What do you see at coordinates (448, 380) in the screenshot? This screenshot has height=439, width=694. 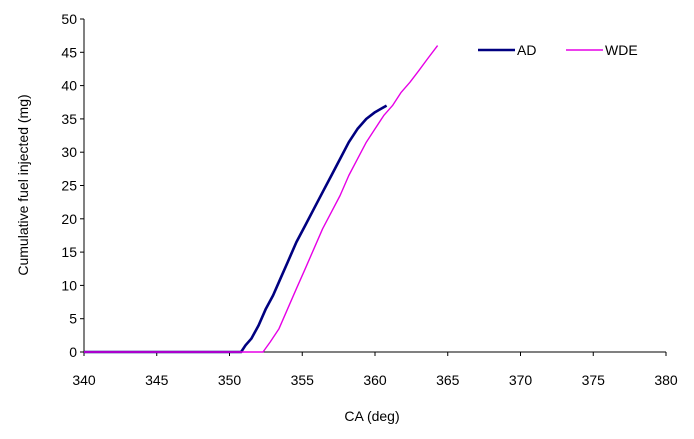 I see `x-tick-label: 365` at bounding box center [448, 380].